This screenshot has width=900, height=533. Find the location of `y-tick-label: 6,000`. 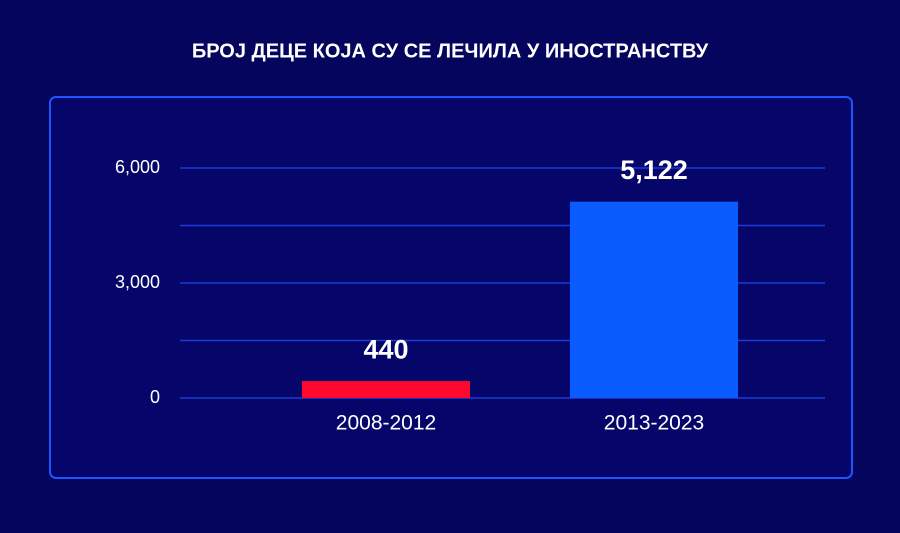

y-tick-label: 6,000 is located at coordinates (137, 167).